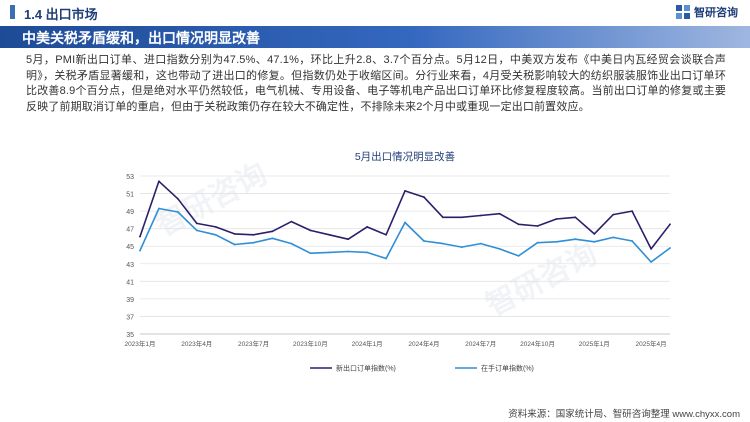 The image size is (750, 422). I want to click on x-tick-label: 2024年1月, so click(367, 343).